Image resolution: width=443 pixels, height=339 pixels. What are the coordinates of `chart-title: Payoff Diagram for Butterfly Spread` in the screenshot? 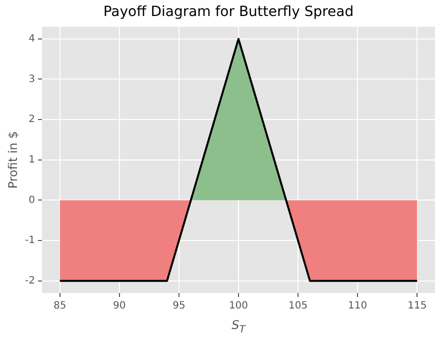 It's located at (228, 12).